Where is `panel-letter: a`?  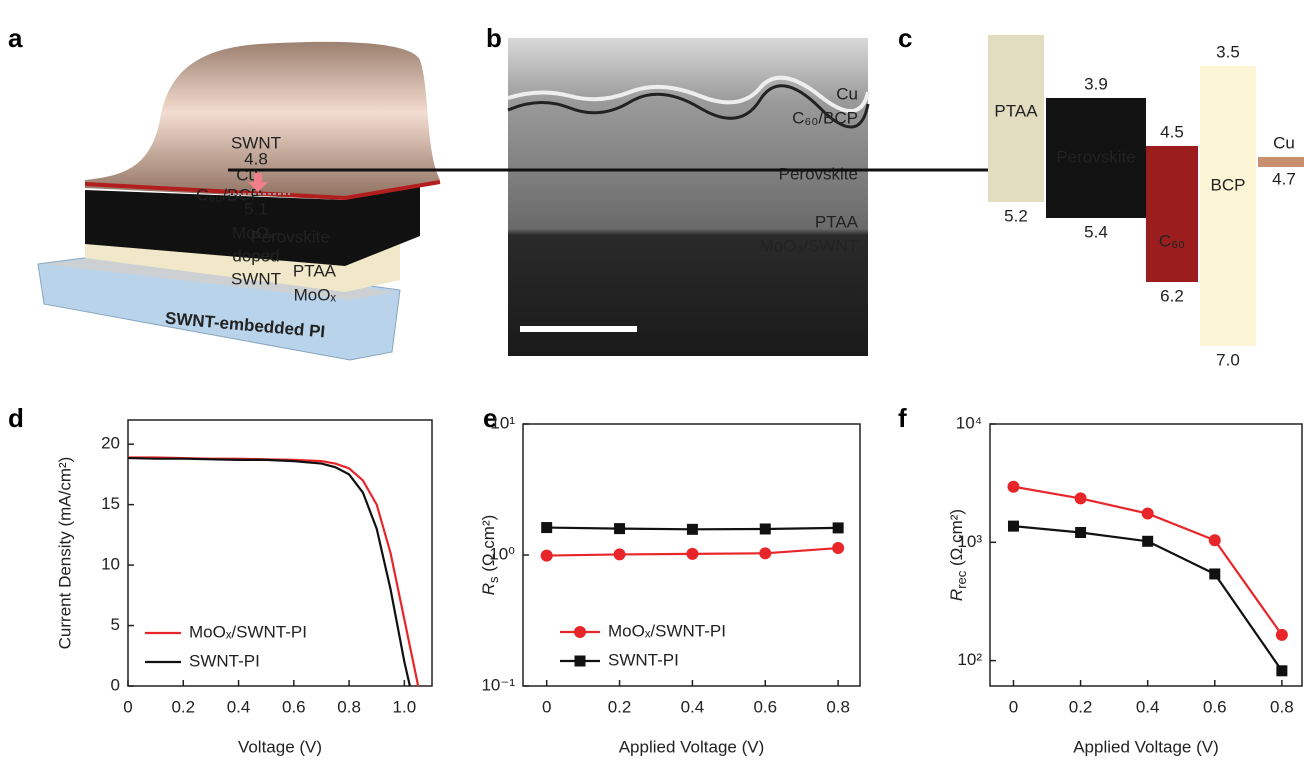
panel-letter: a is located at coordinates (15, 38).